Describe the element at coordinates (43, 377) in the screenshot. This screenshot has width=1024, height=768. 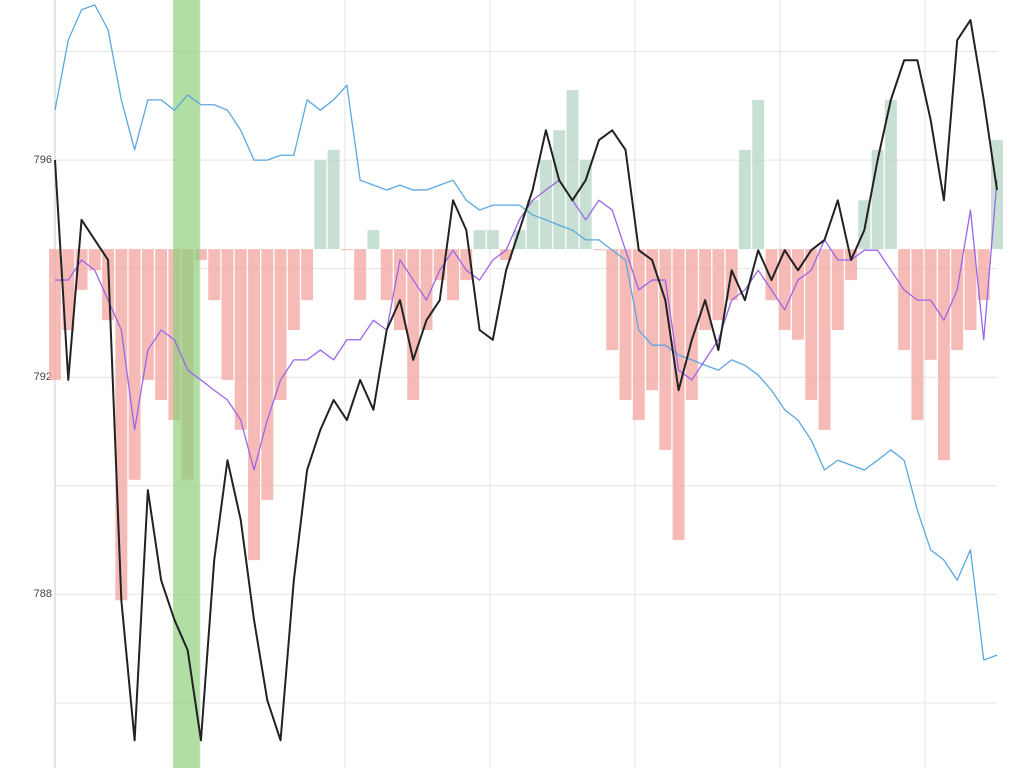
I see `y-tick-label: 792` at that location.